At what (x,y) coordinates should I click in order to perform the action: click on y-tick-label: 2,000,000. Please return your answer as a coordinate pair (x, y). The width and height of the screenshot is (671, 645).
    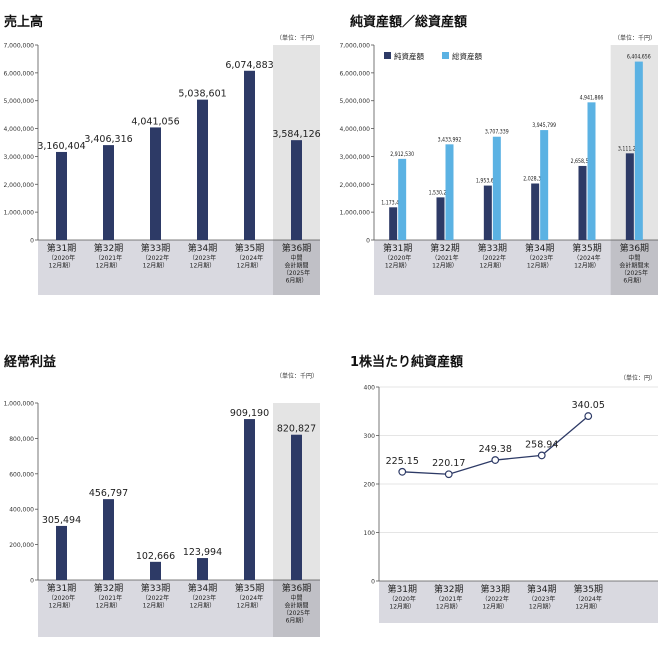
    Looking at the image, I should click on (354, 185).